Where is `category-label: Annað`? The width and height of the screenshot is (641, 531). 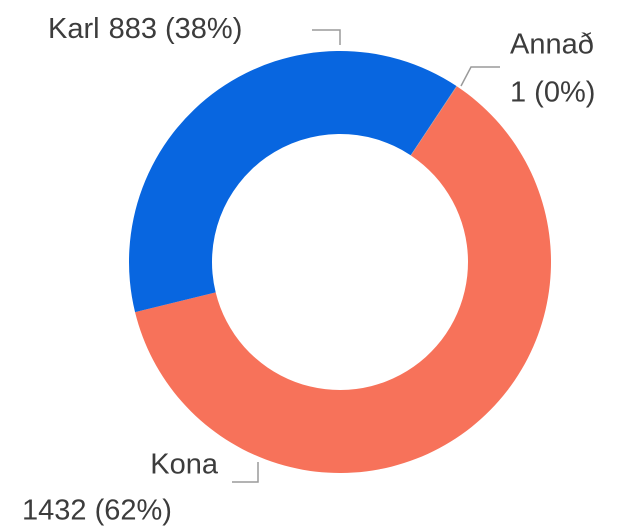
category-label: Annað is located at coordinates (552, 45).